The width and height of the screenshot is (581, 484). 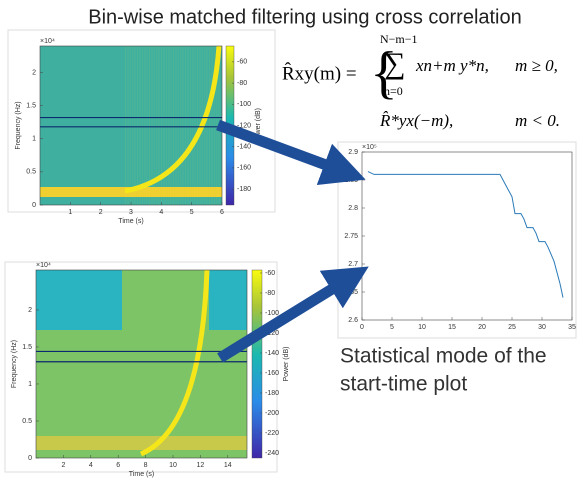 I want to click on x-tick-label: 0, so click(x=362, y=327).